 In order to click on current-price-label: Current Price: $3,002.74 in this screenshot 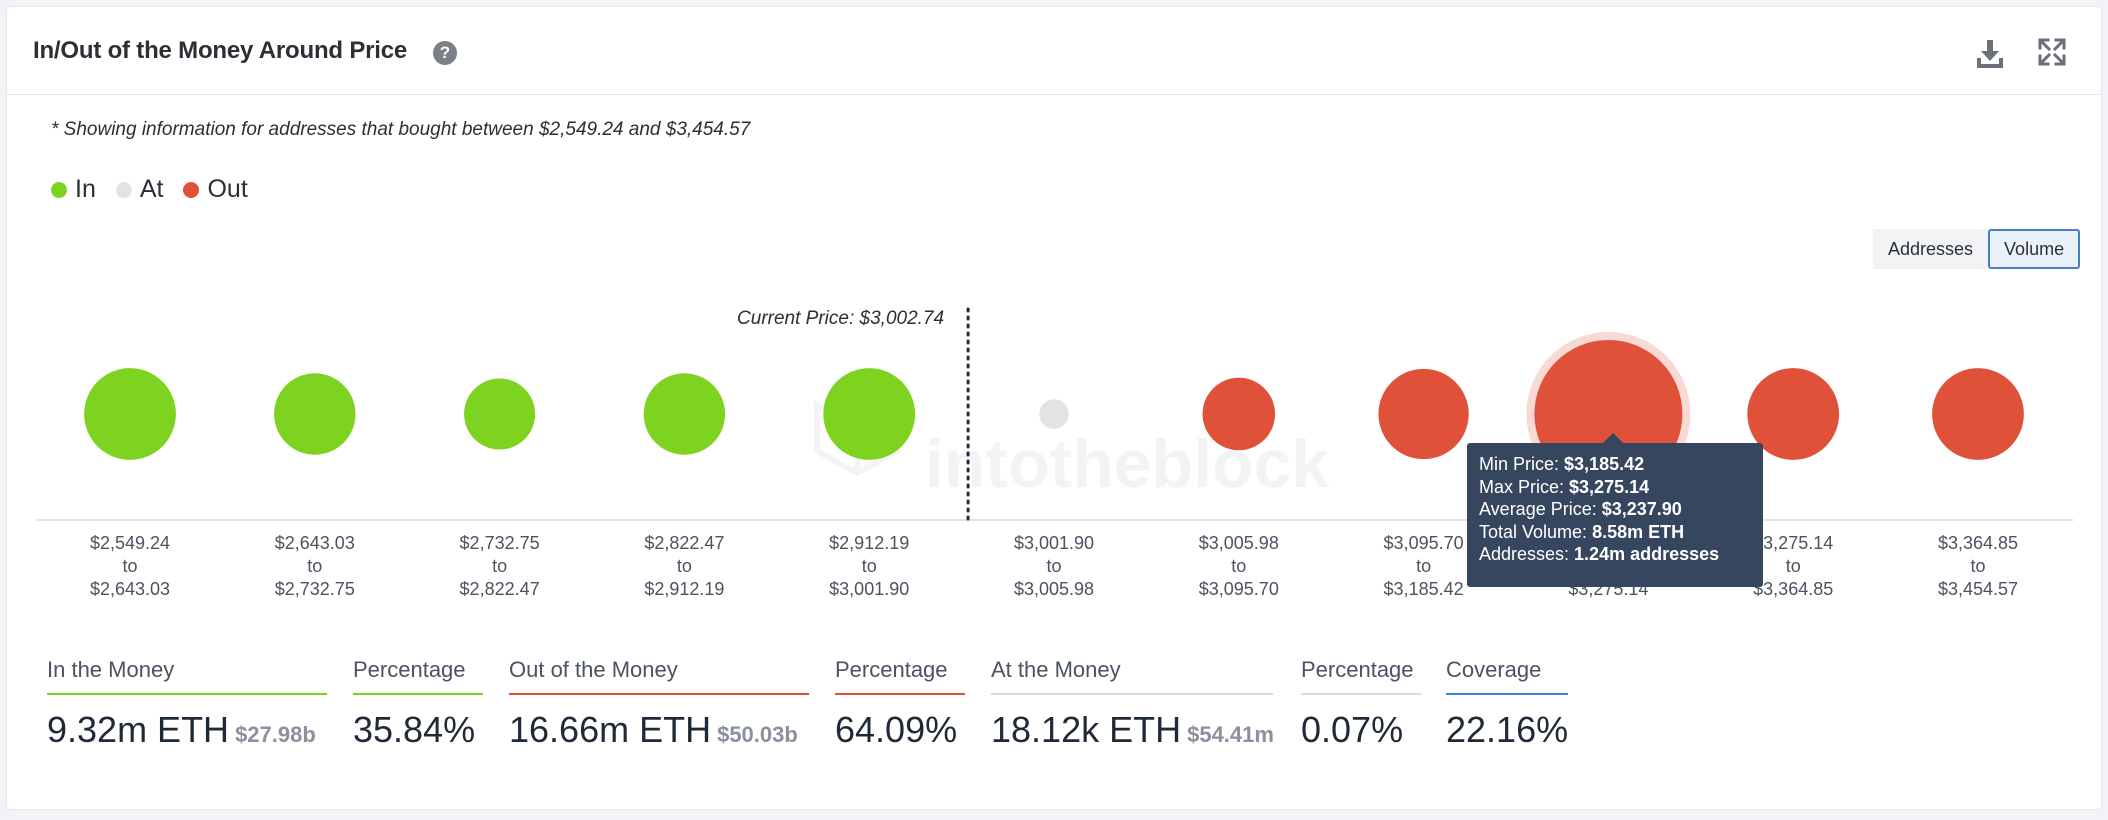, I will do `click(840, 318)`.